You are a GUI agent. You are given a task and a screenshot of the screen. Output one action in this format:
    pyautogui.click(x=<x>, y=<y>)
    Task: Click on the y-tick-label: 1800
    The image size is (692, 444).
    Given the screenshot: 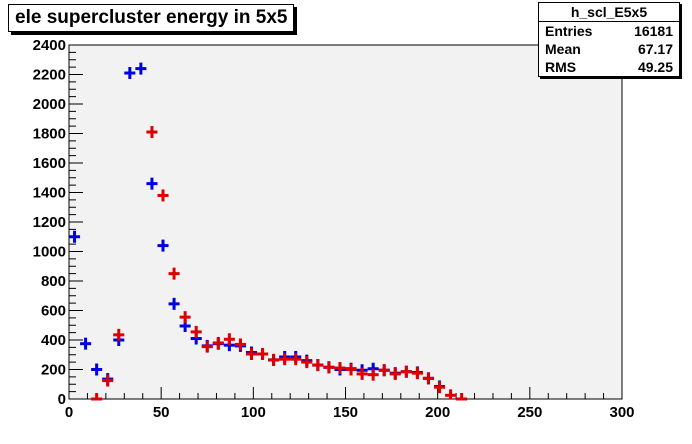 What is the action you would take?
    pyautogui.click(x=49, y=134)
    